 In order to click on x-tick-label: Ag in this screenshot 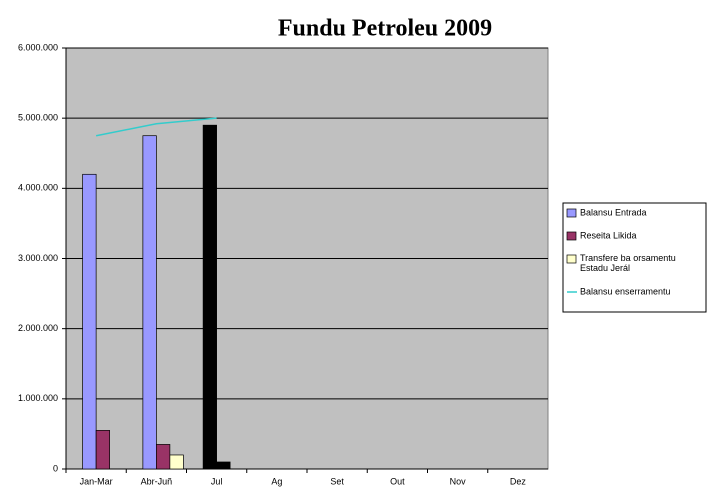, I will do `click(276, 481)`.